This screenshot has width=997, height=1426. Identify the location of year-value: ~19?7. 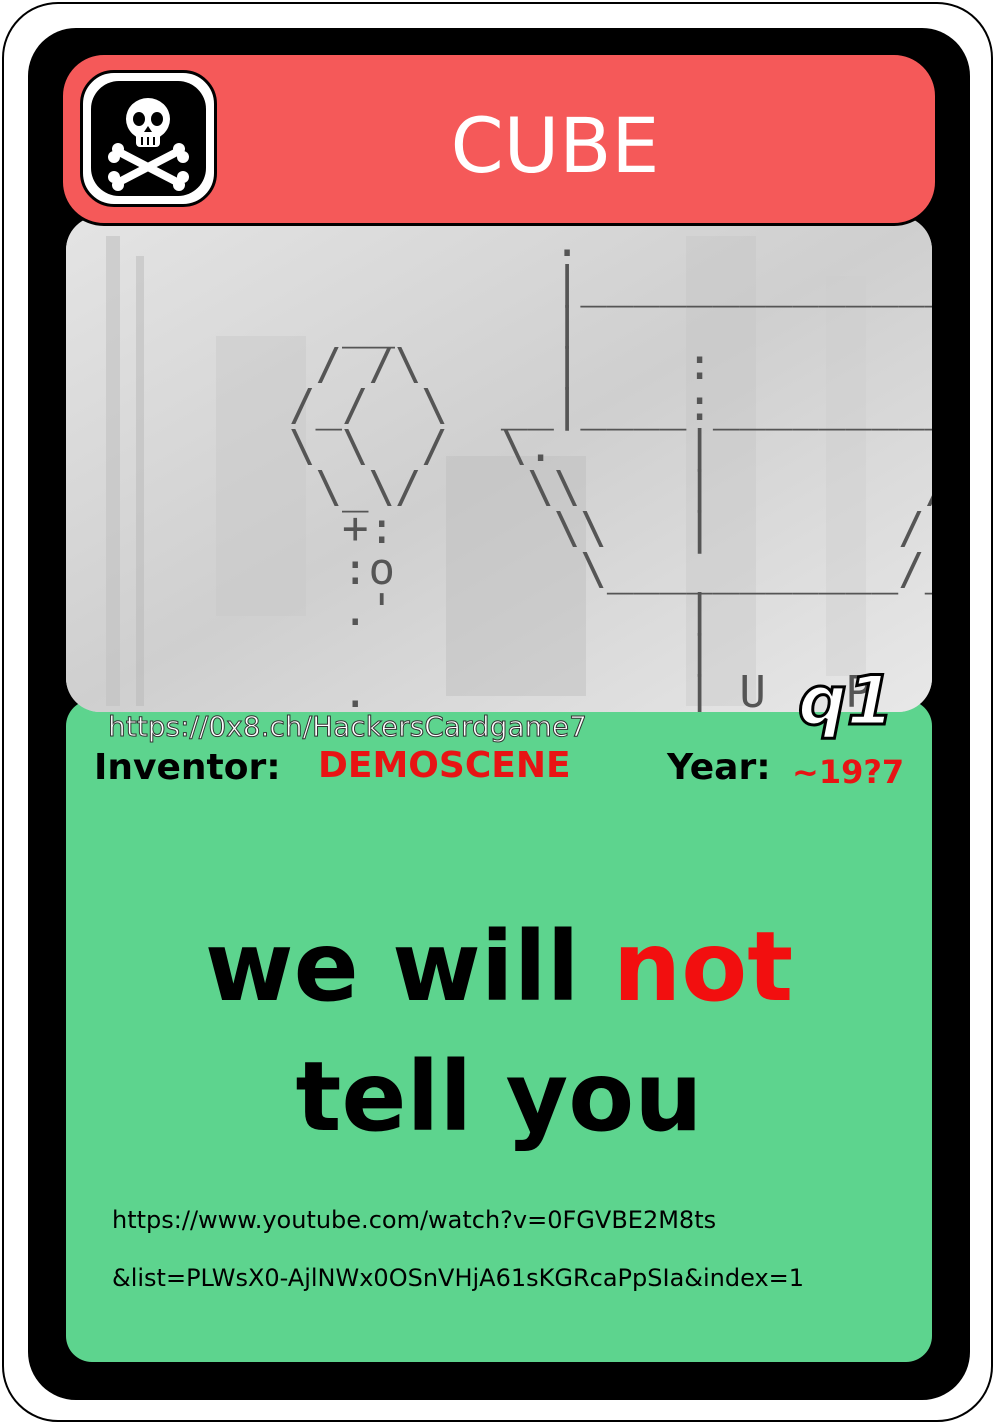
(848, 772).